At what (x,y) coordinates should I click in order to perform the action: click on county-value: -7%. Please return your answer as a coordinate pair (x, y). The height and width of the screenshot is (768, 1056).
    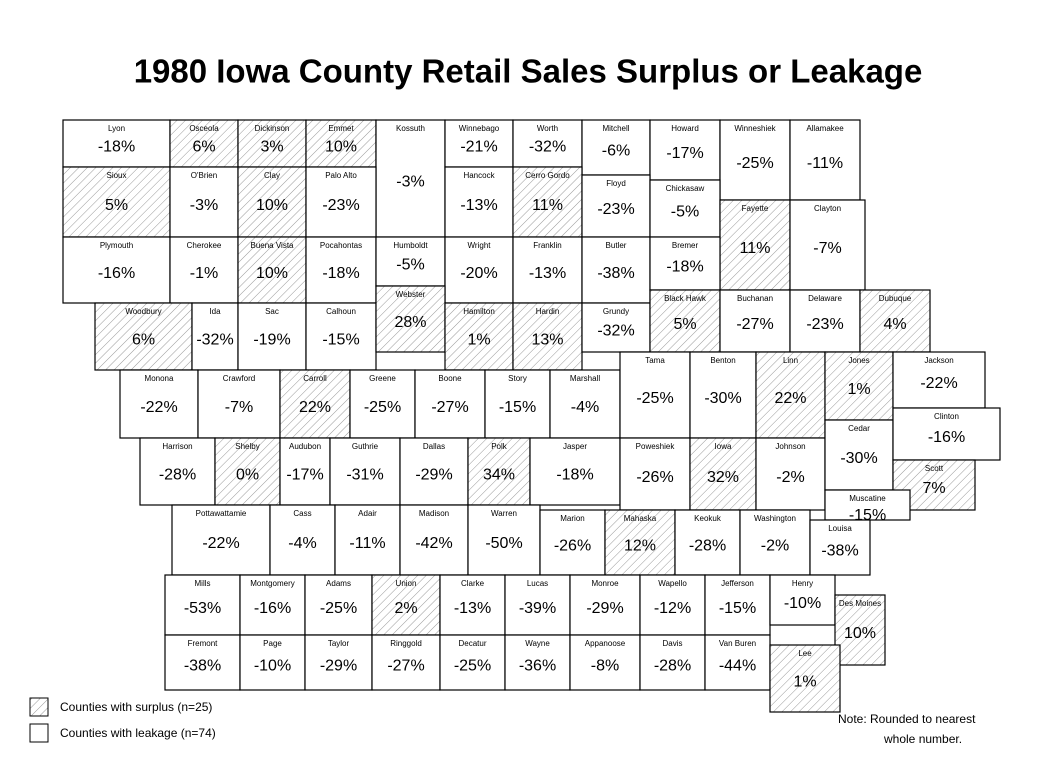
    Looking at the image, I should click on (239, 407).